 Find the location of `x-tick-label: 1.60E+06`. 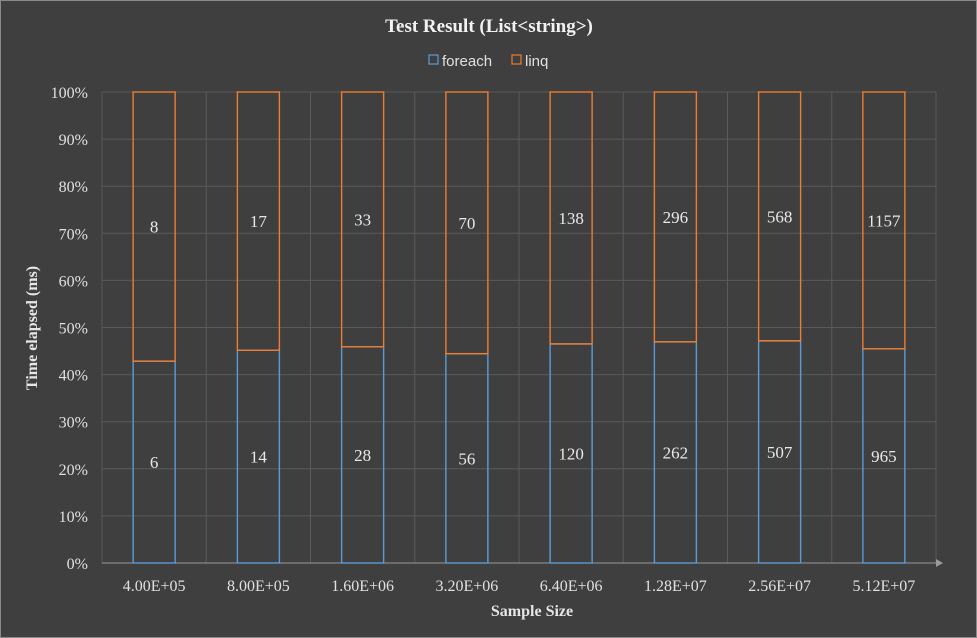

x-tick-label: 1.60E+06 is located at coordinates (362, 586).